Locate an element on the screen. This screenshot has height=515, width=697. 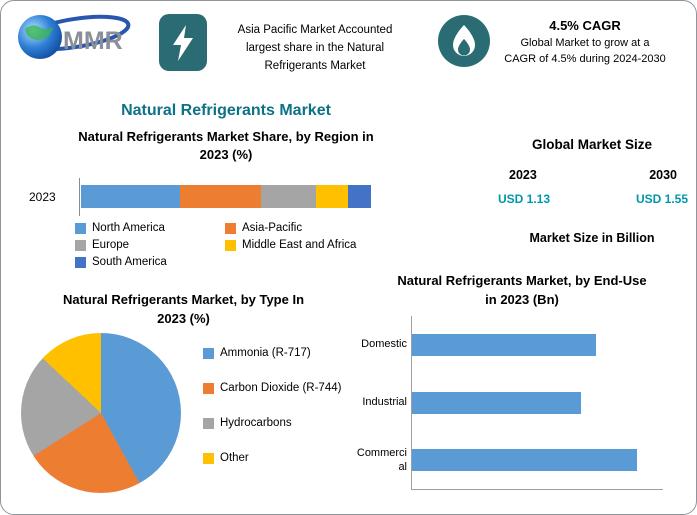
legend-item-middle-east-and-africa: Middle East and Africa is located at coordinates (310, 245).